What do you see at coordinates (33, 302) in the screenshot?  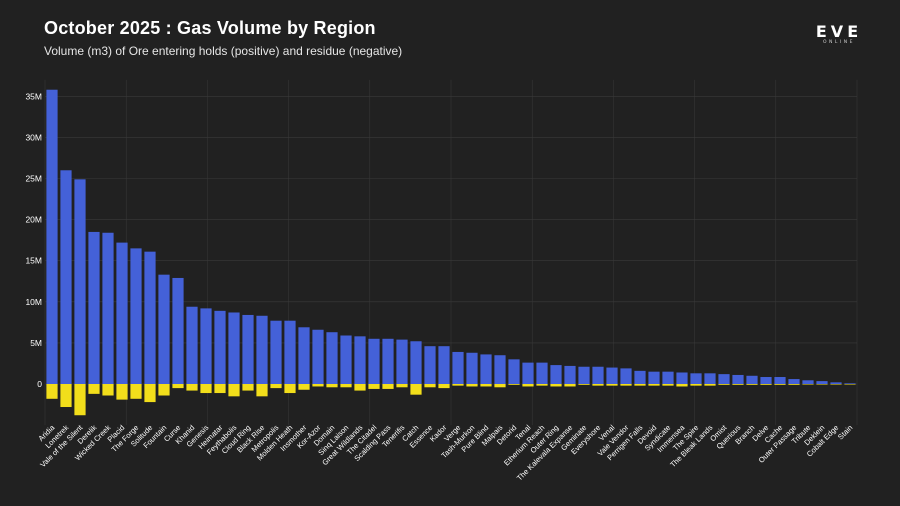 I see `y-tick-label: 10M` at bounding box center [33, 302].